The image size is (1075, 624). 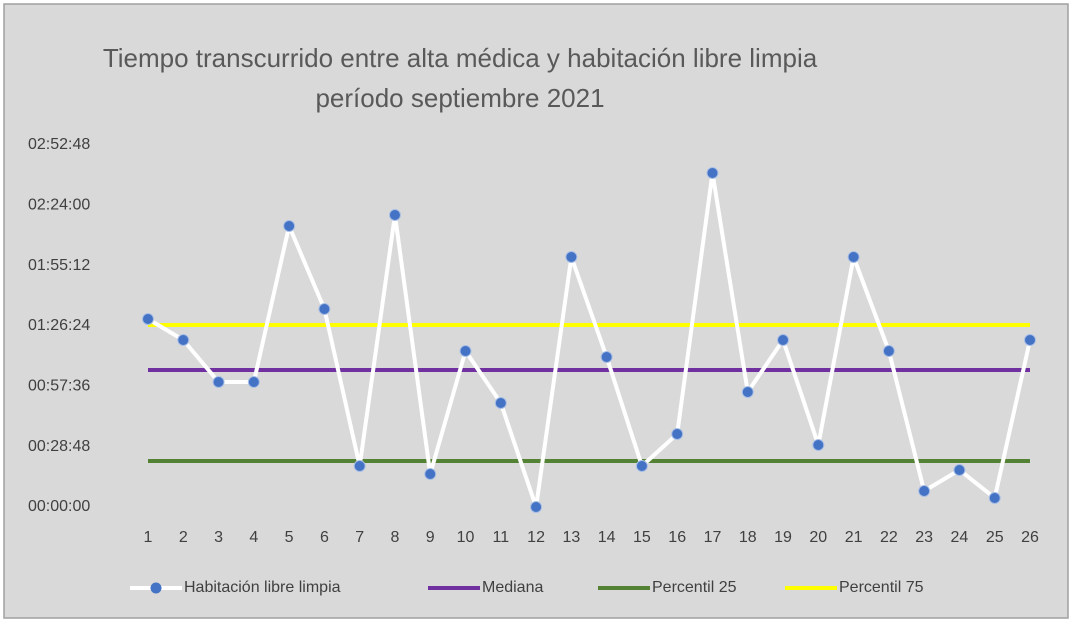 What do you see at coordinates (430, 537) in the screenshot?
I see `x-tick-label: 9` at bounding box center [430, 537].